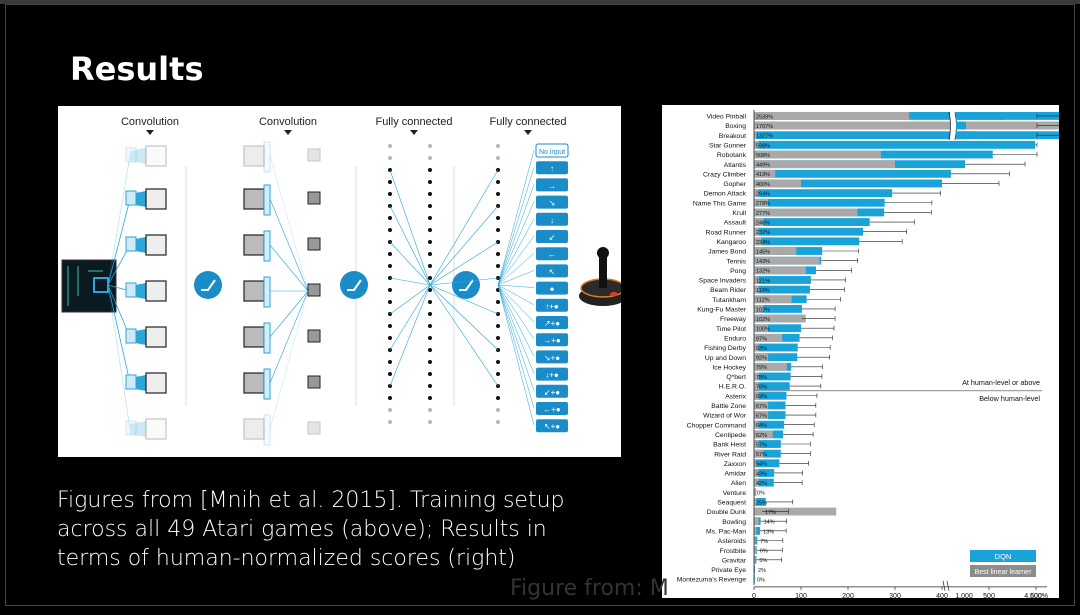  I want to click on layer-arrow, so click(414, 132).